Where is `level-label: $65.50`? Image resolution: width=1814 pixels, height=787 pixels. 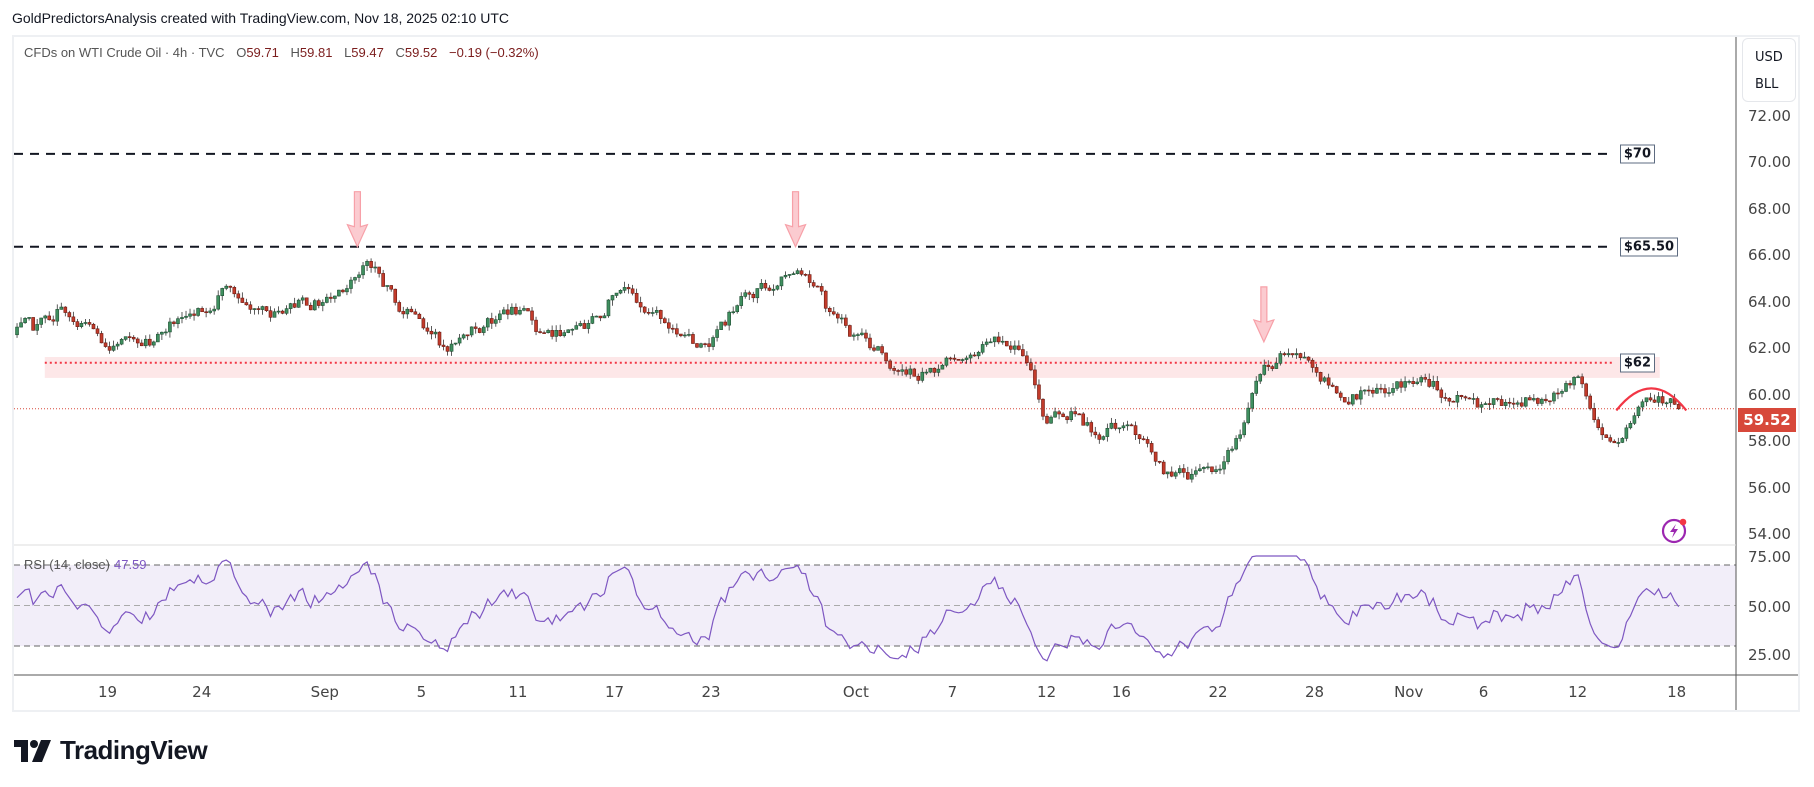
level-label: $65.50 is located at coordinates (1649, 247).